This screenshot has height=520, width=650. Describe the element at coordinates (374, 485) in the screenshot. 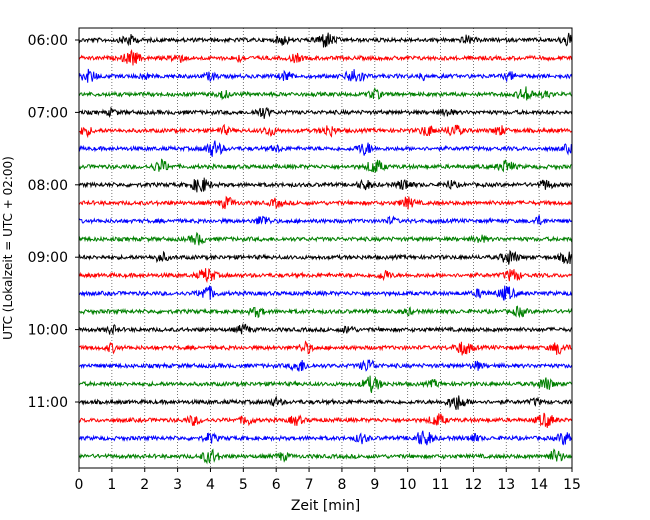

I see `x-tick-label: 9` at that location.